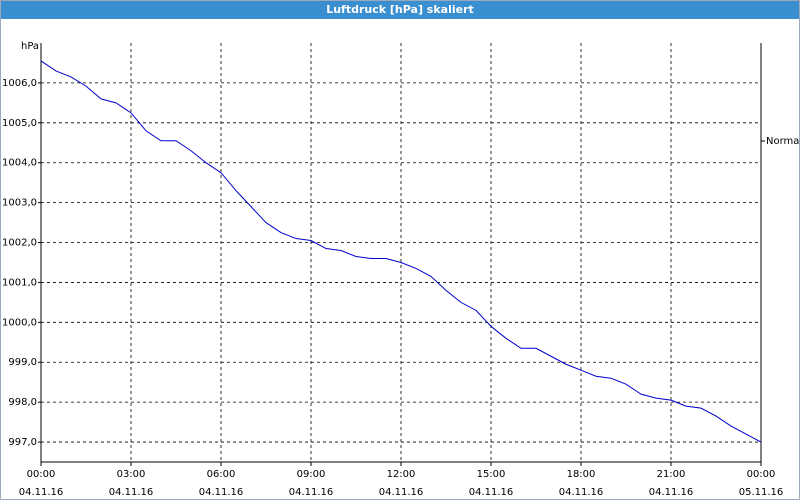 This screenshot has width=800, height=502. What do you see at coordinates (400, 10) in the screenshot?
I see `chart-title: Luftdruck [hPa] skaliert` at bounding box center [400, 10].